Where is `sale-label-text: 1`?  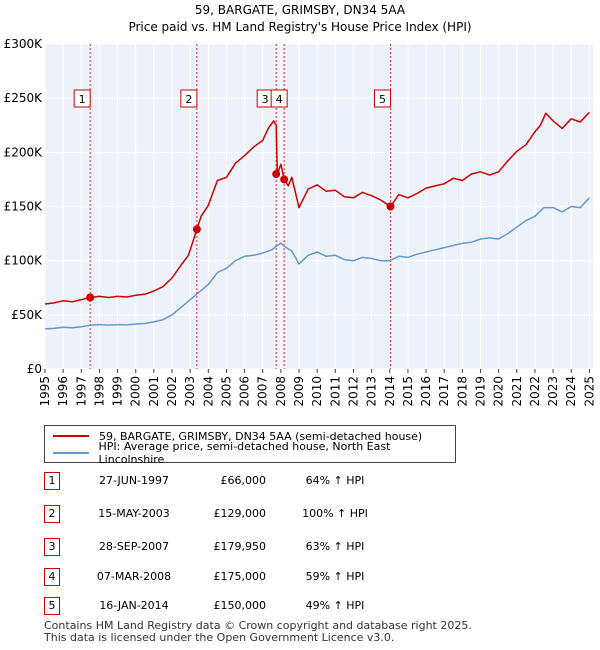
sale-label-text: 1 is located at coordinates (82, 99).